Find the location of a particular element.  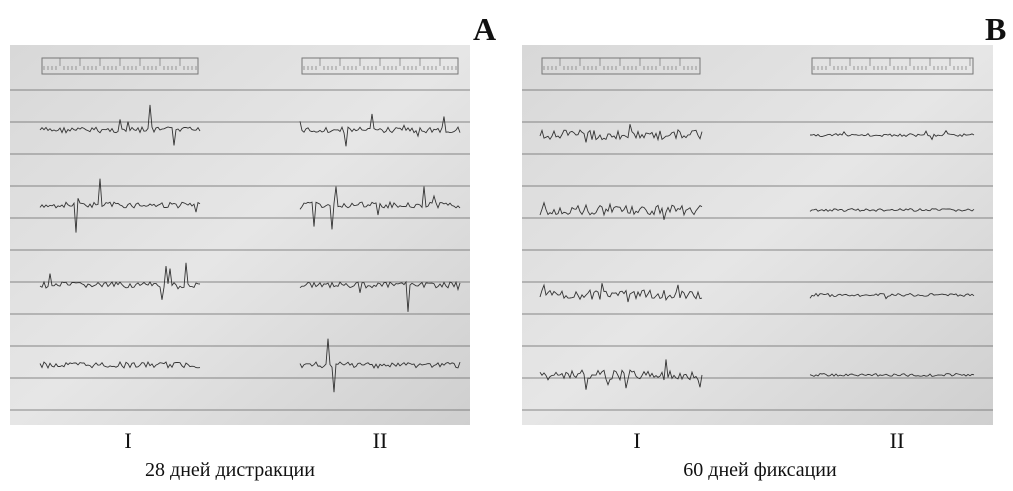

caption: 28 дней дистракции is located at coordinates (230, 470).